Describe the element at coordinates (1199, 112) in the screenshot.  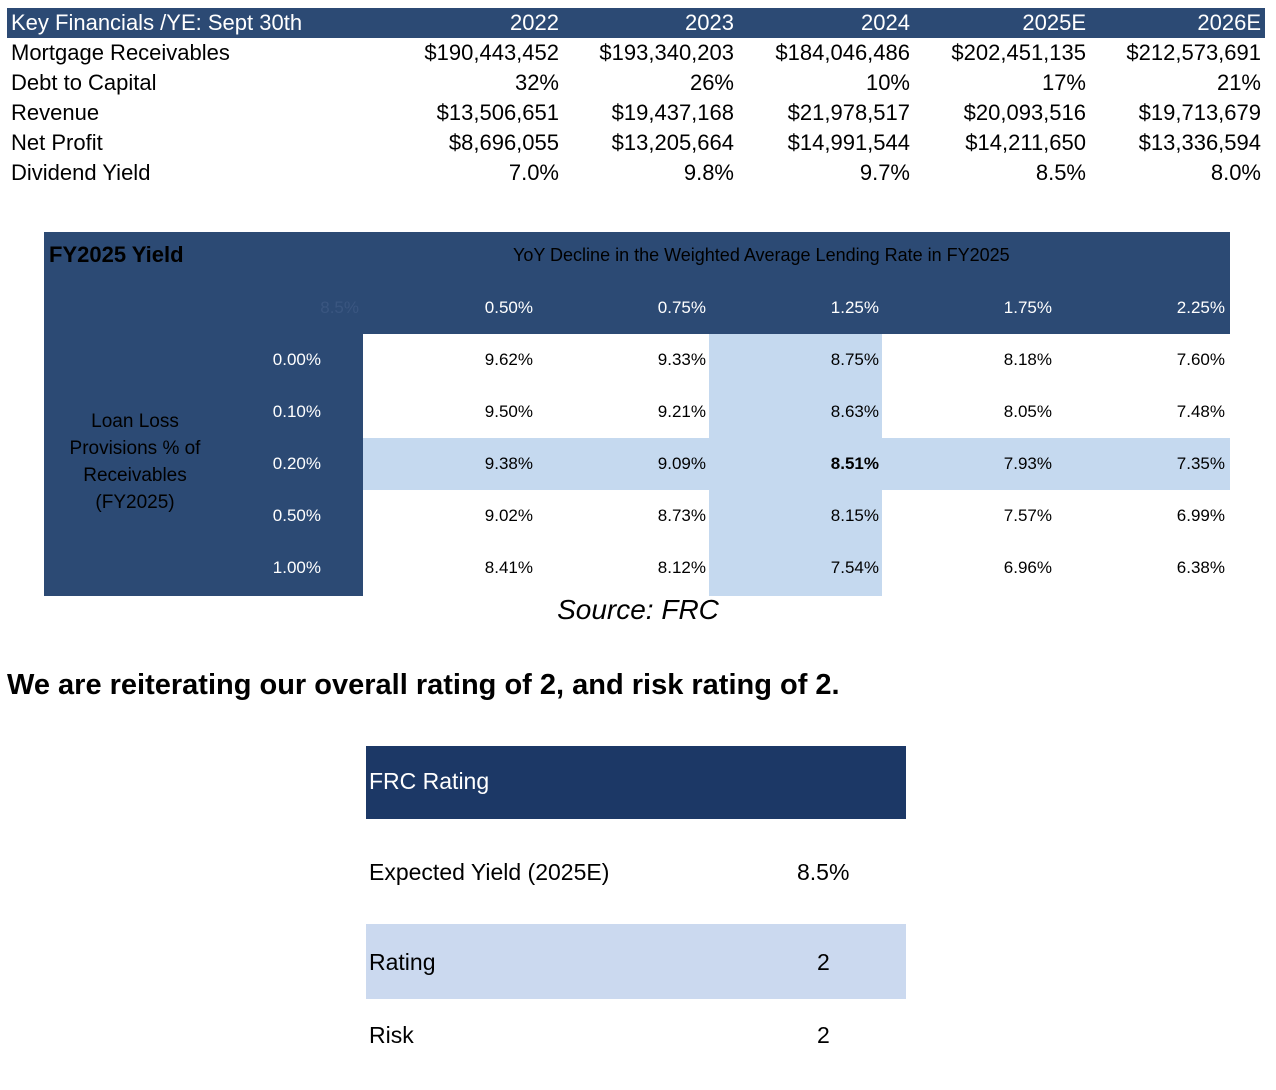
I see `table-cell: $19,713,679` at that location.